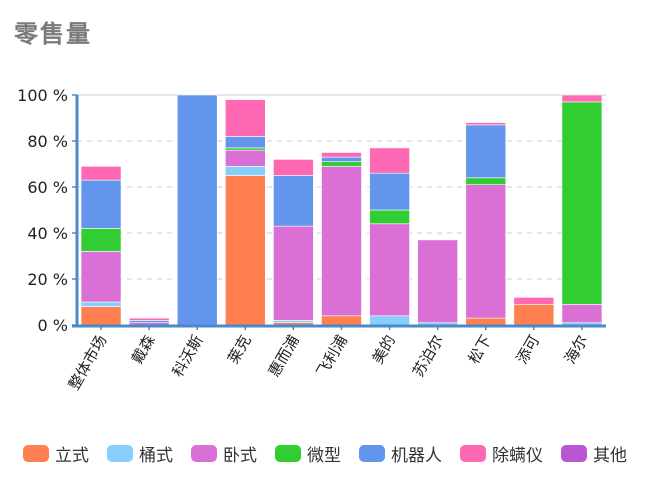 The image size is (650, 483). Describe the element at coordinates (576, 349) in the screenshot. I see `x-tick-label: 海尔` at that location.